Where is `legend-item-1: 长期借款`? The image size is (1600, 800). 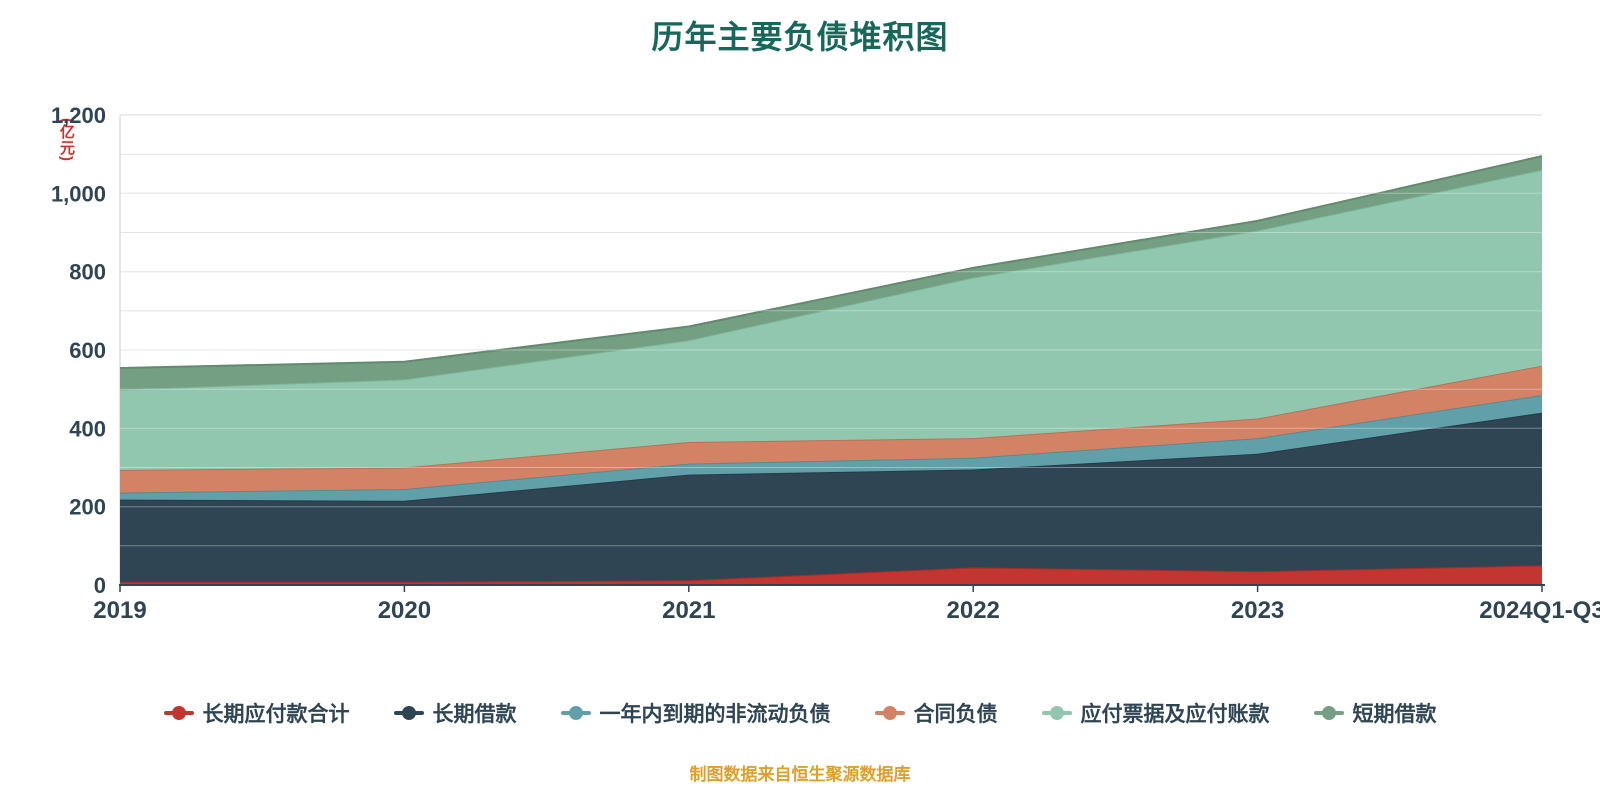 legend-item-1: 长期借款 is located at coordinates (455, 713).